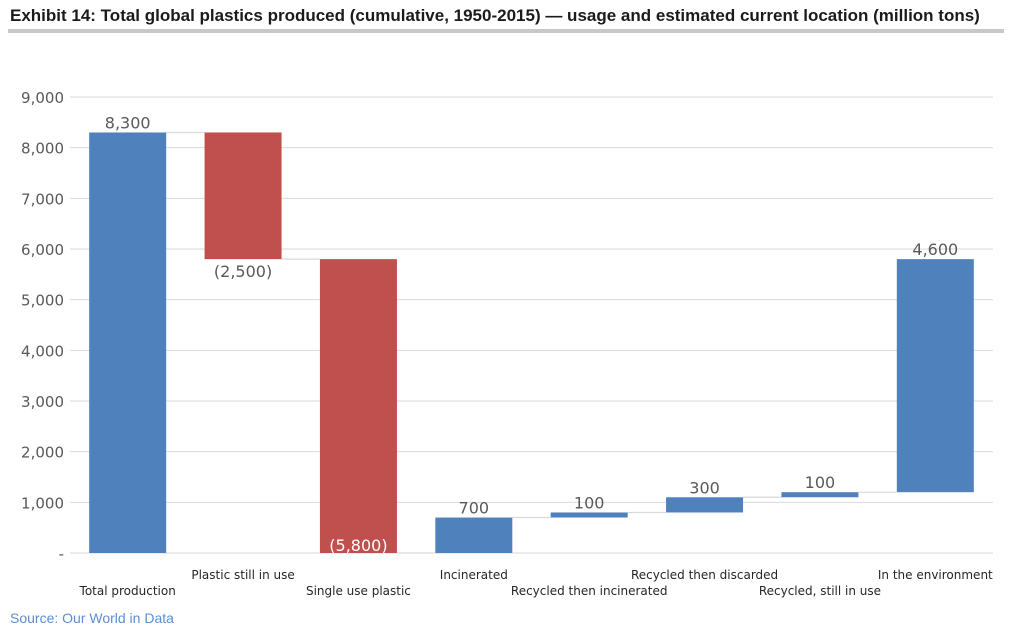 This screenshot has width=1024, height=641. I want to click on data-label: (2,500), so click(243, 271).